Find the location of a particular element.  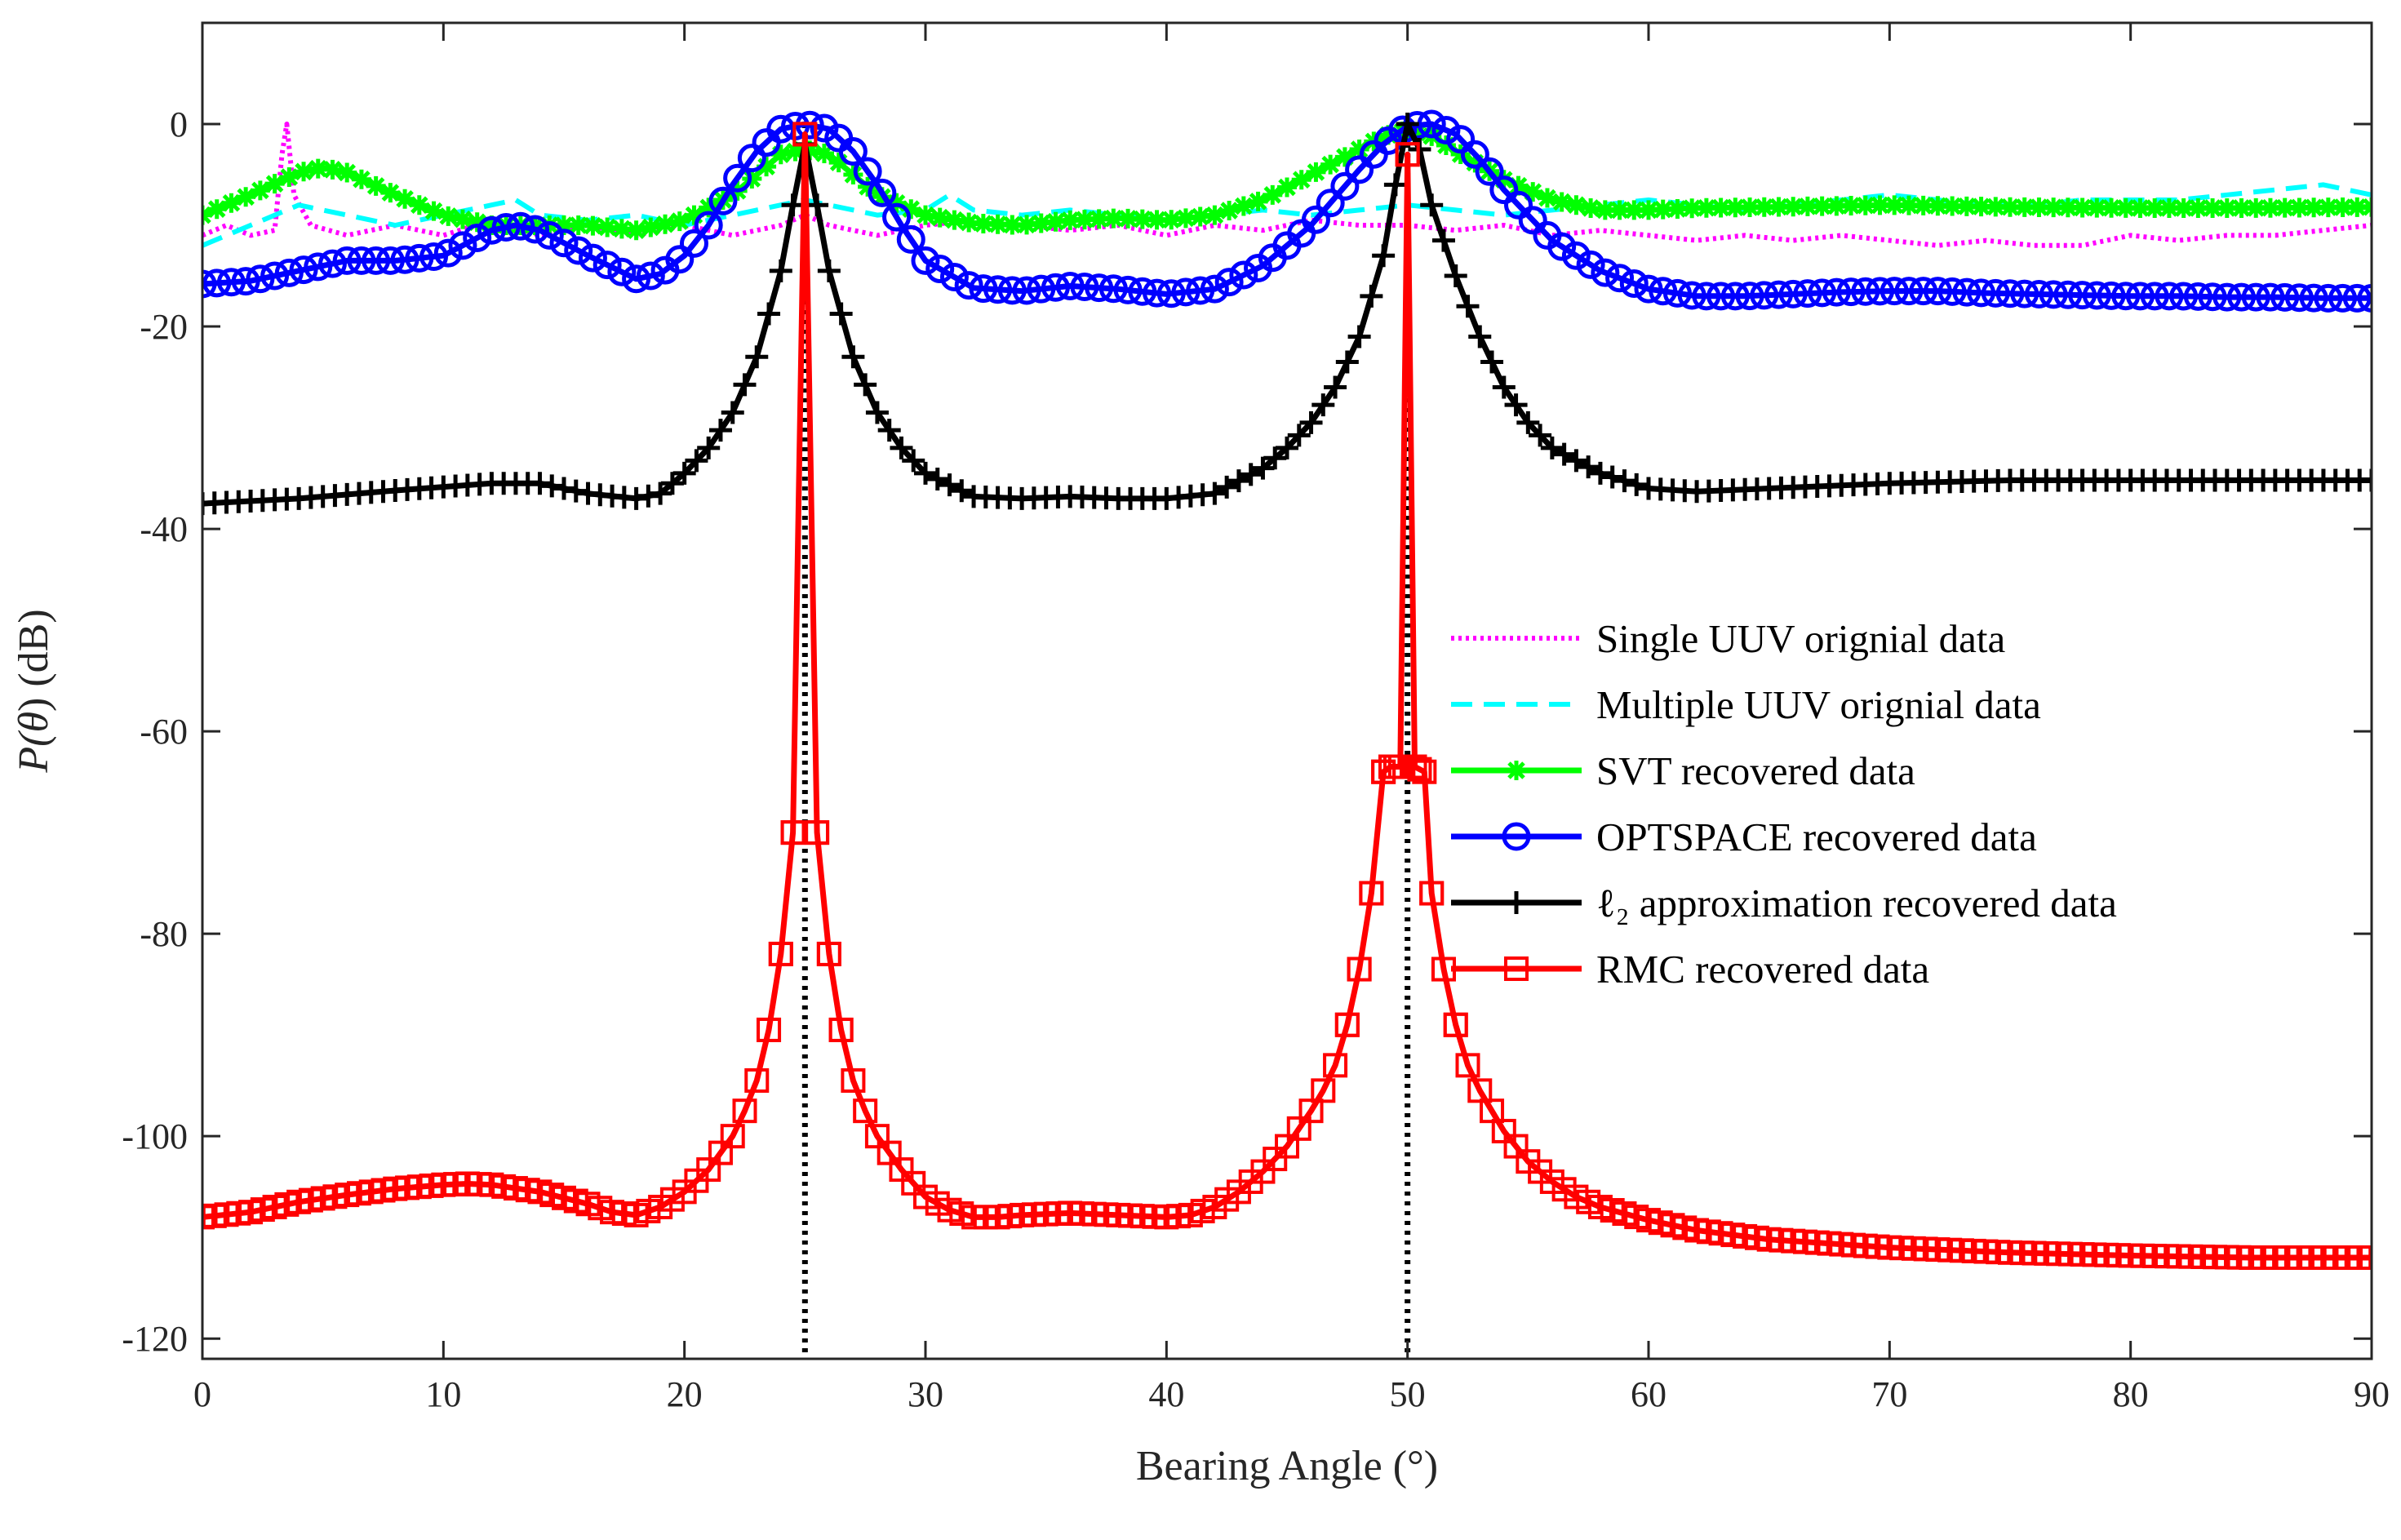

y-tick-label: -20 is located at coordinates (164, 327).